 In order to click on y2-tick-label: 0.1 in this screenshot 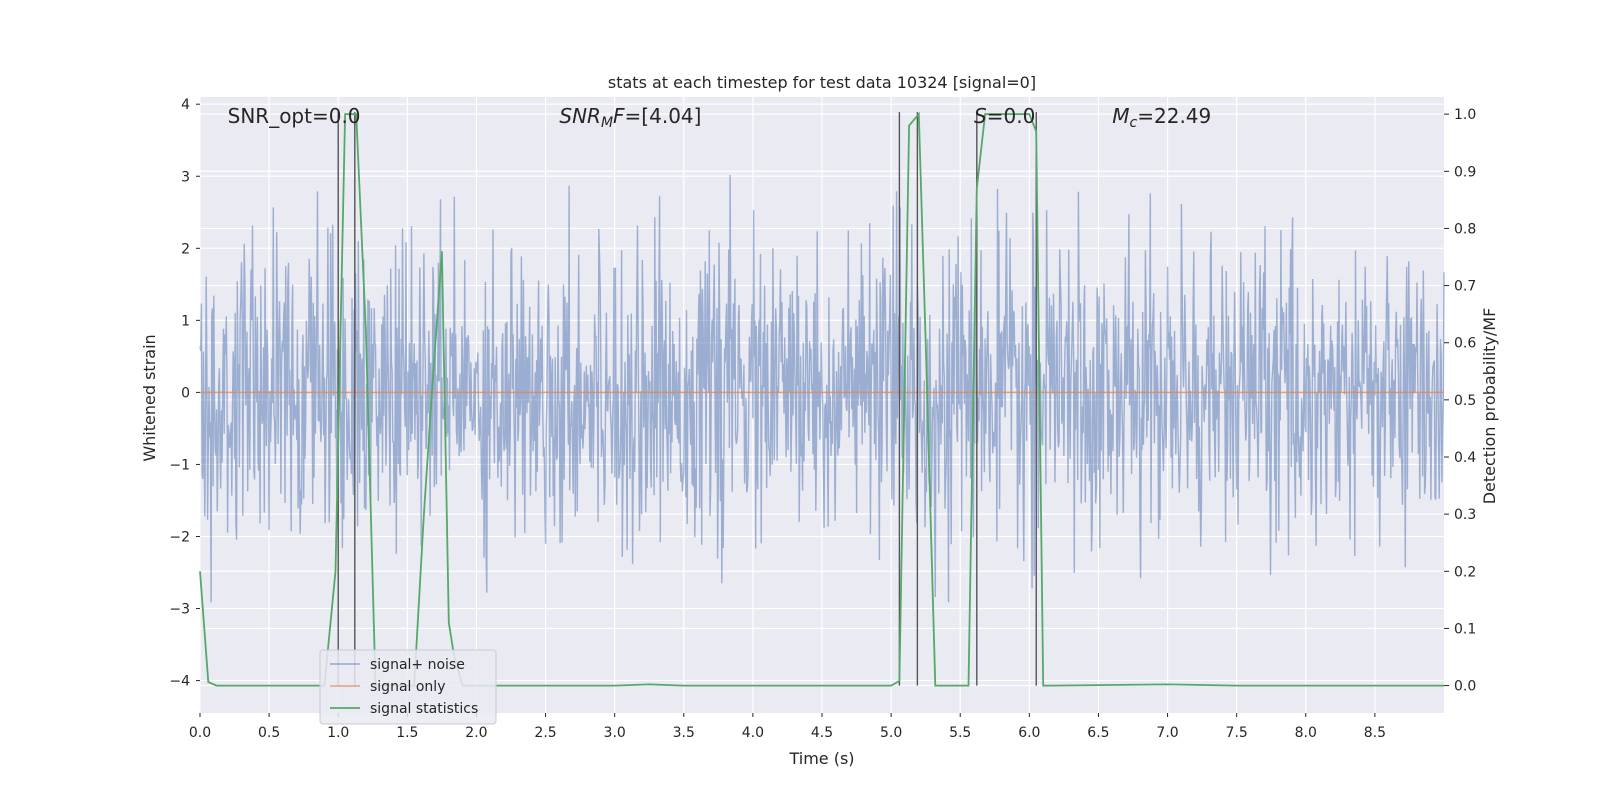, I will do `click(1465, 629)`.